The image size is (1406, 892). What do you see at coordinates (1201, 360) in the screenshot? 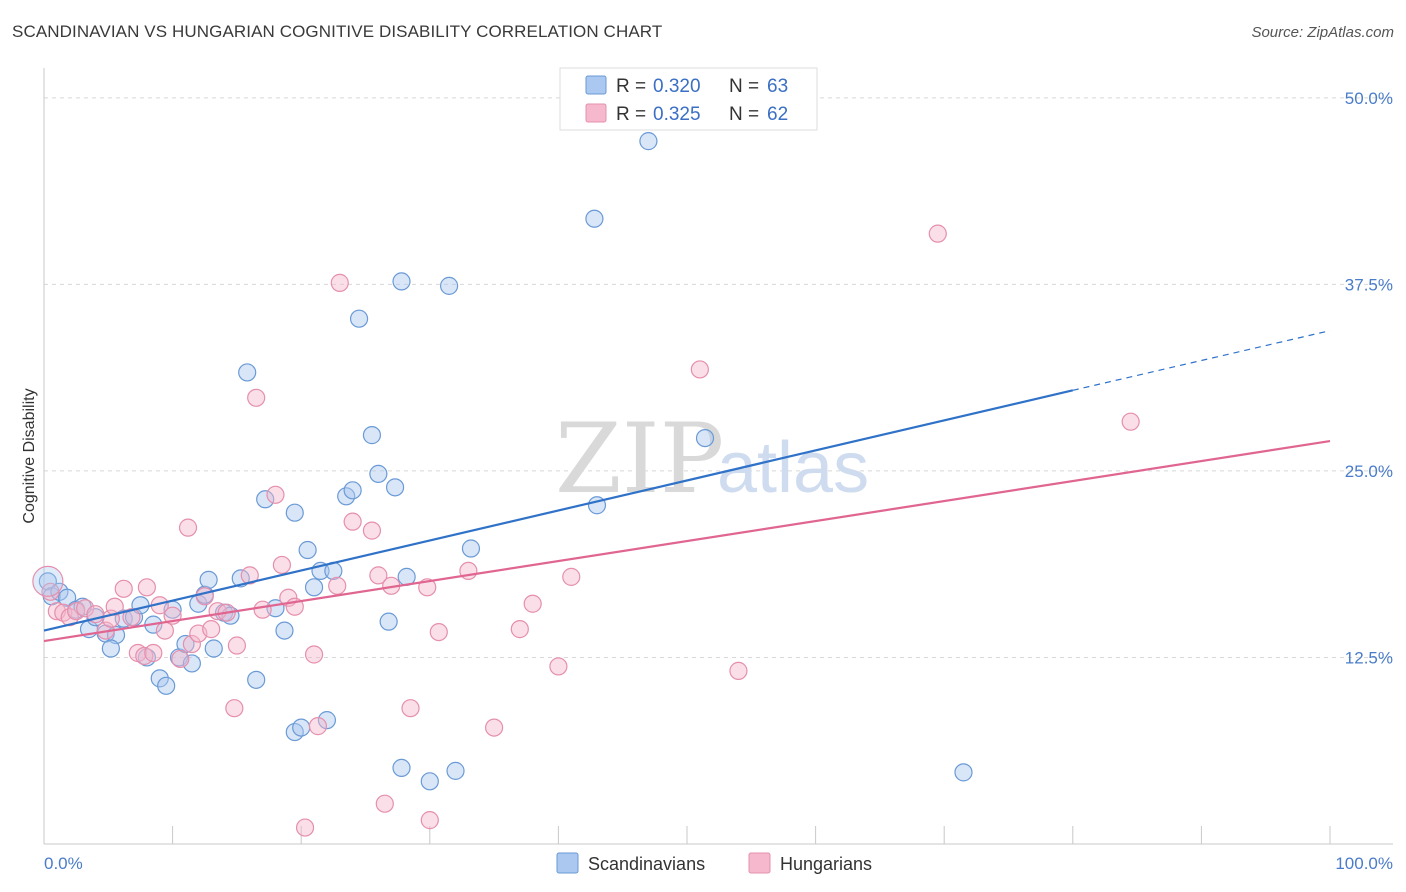
I see `trend-line-scandinavians-extension` at bounding box center [1201, 360].